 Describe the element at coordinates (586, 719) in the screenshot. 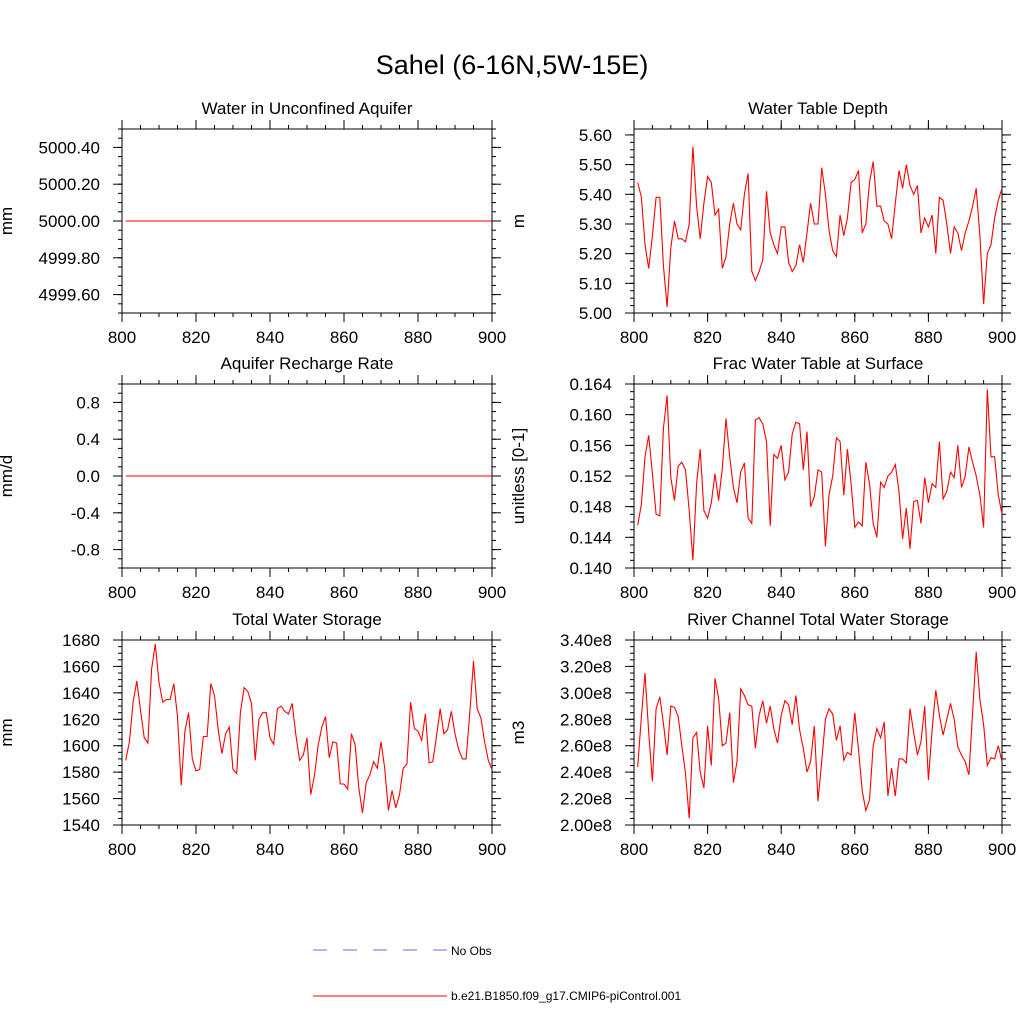

I see `y-tick-label: 2.80e8` at that location.